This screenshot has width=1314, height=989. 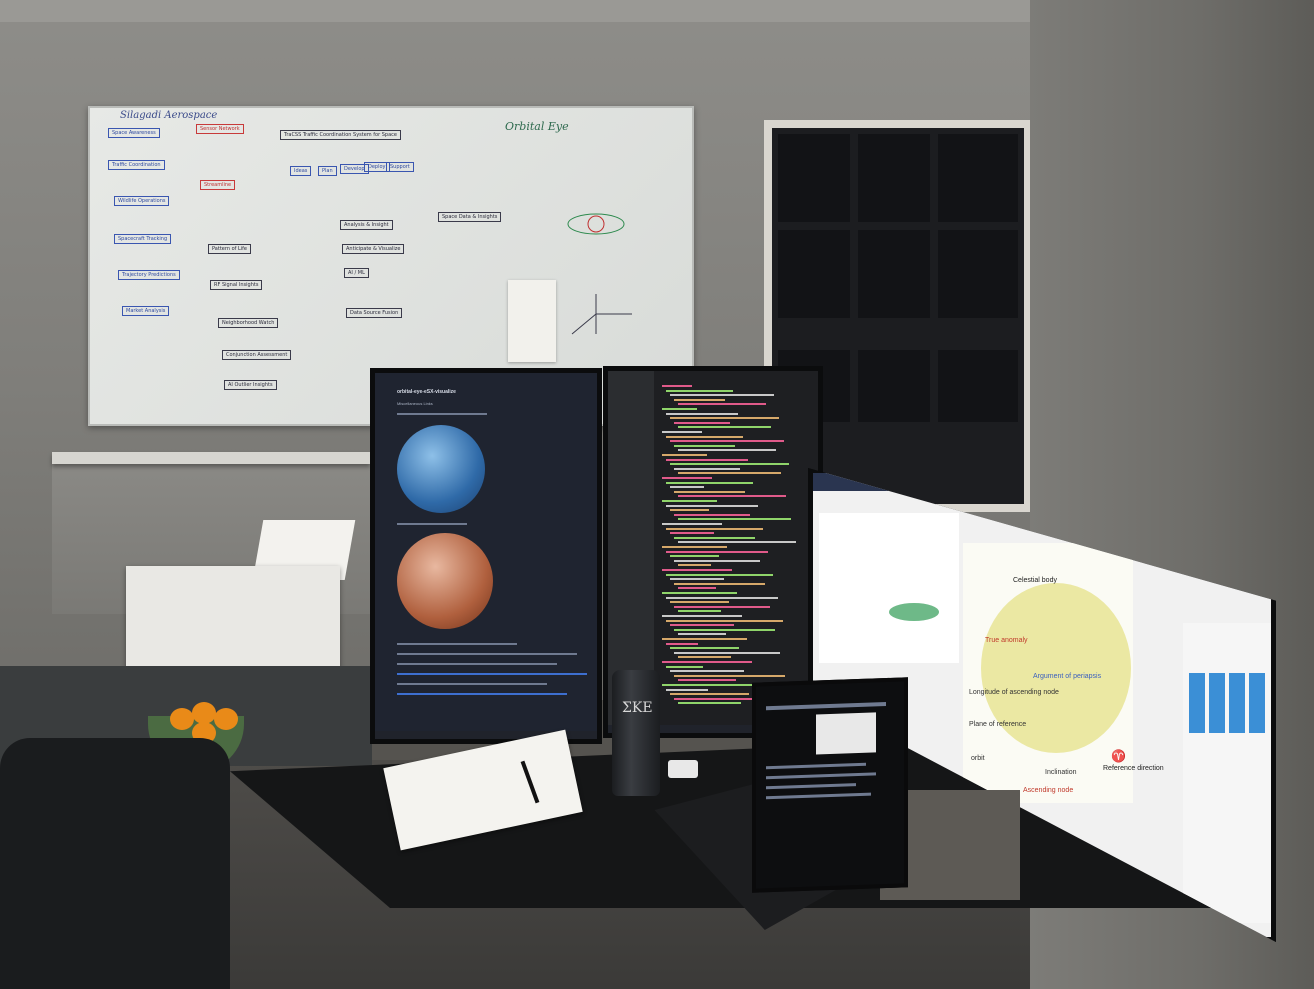 What do you see at coordinates (356, 273) in the screenshot?
I see `wb-box: AI / ML` at bounding box center [356, 273].